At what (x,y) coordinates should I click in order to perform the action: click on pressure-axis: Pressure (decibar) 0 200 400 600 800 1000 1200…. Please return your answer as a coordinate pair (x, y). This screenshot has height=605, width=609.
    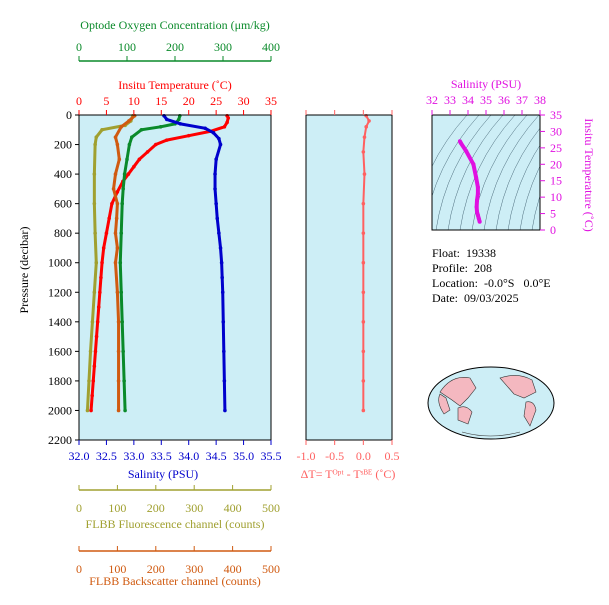
    Looking at the image, I should click on (48, 277).